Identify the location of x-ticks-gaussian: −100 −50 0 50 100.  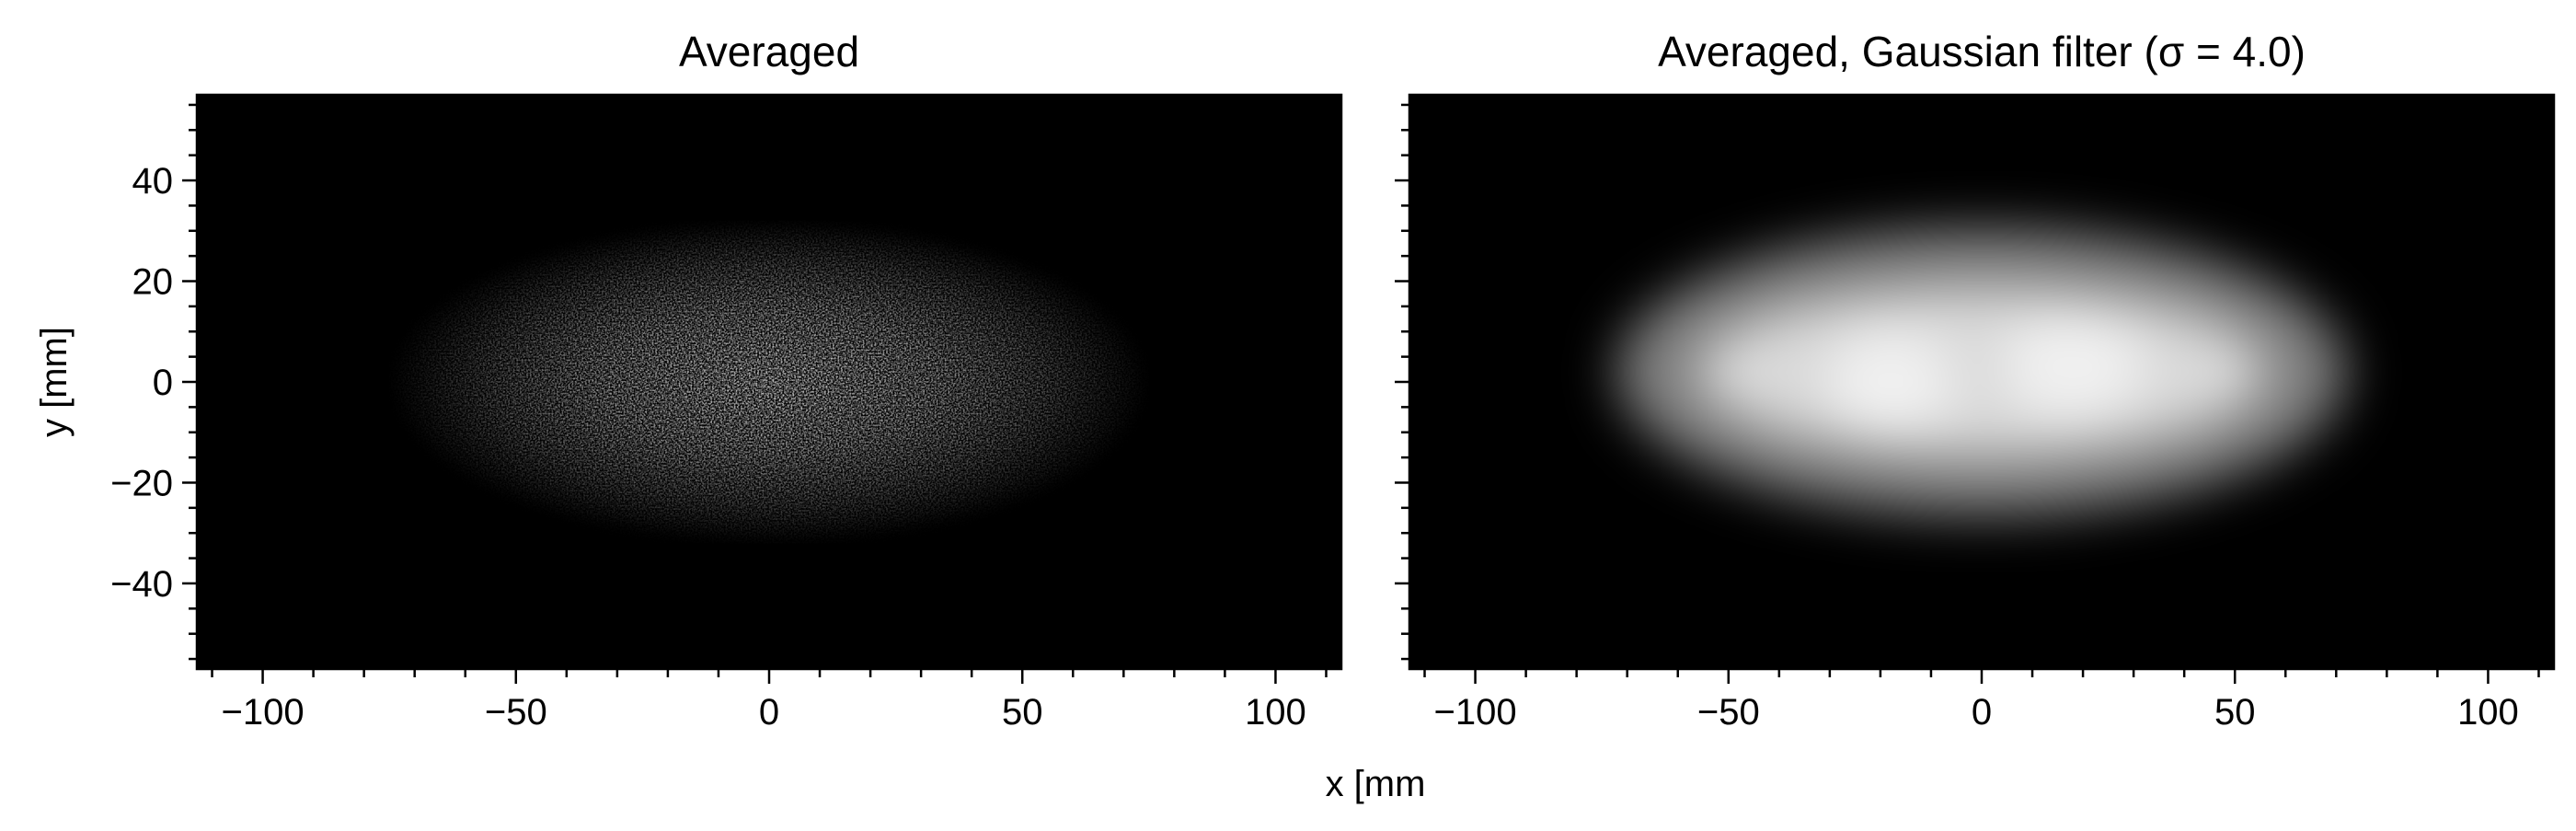
(1982, 701).